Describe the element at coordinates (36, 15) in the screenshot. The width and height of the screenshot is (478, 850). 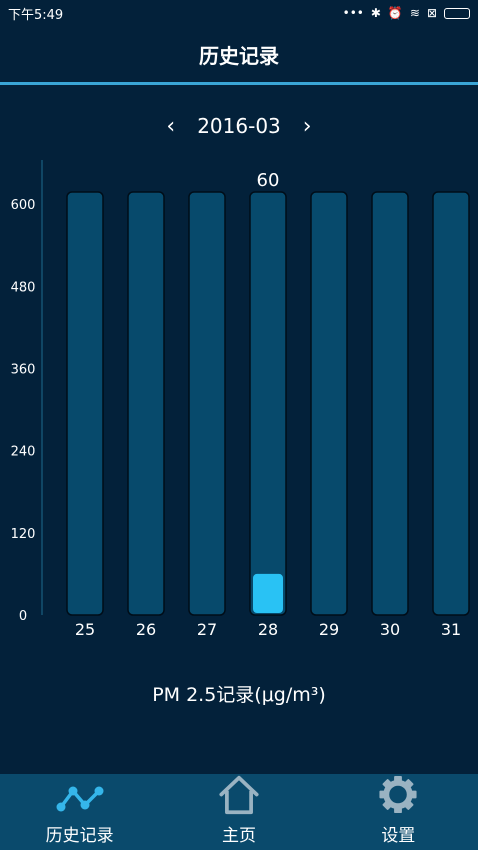
I see `status-time: 下午5:49` at that location.